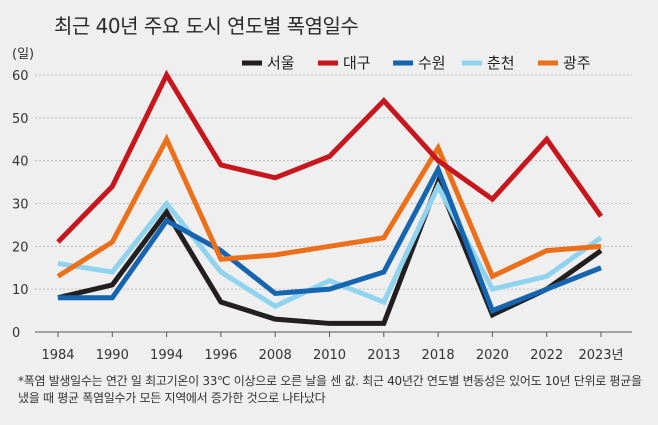 The image size is (658, 425). I want to click on x-tick-label: 2010, so click(329, 355).